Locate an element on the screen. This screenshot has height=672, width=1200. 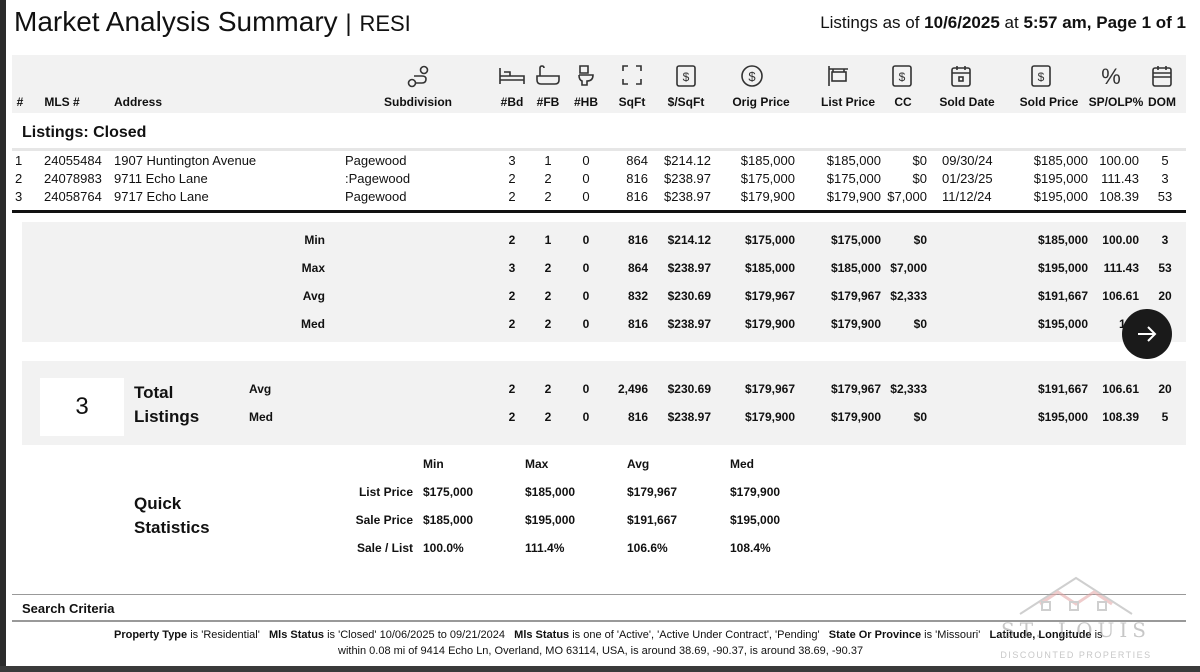
stat-orig: $175,000 is located at coordinates (769, 240).